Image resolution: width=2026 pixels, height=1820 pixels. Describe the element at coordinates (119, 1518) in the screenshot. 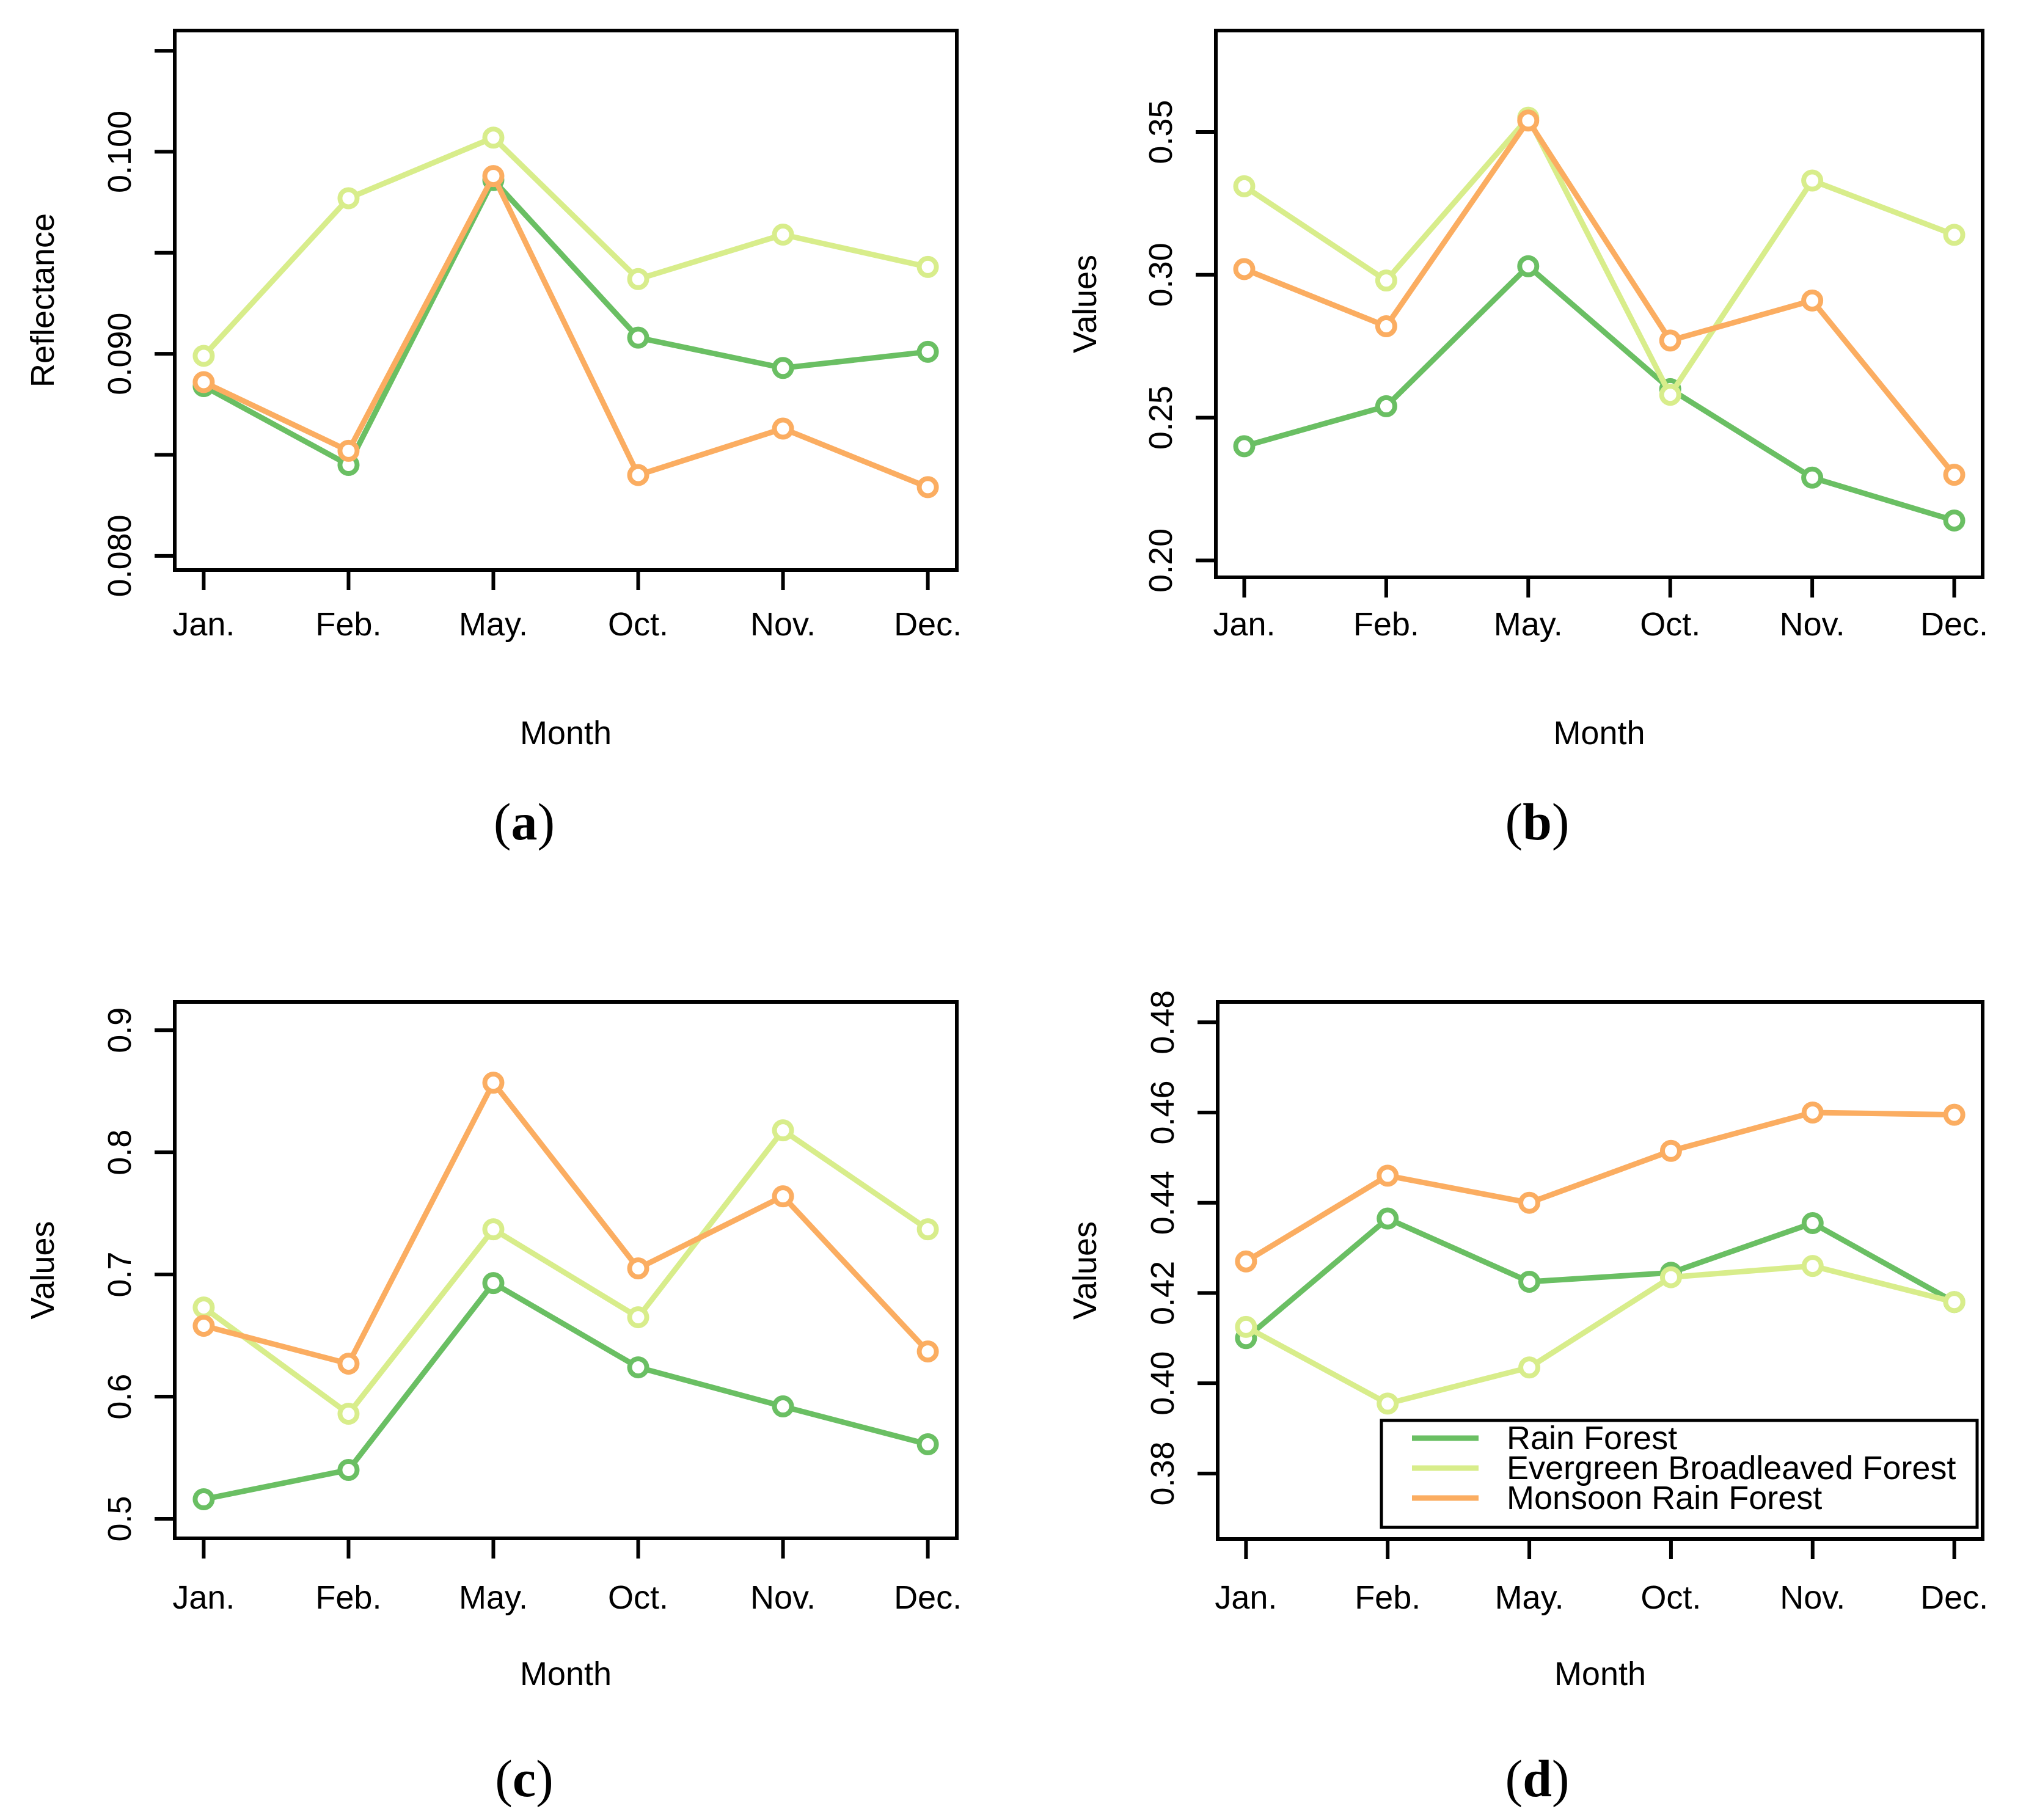

I see `y-tick-label: 0.5` at that location.